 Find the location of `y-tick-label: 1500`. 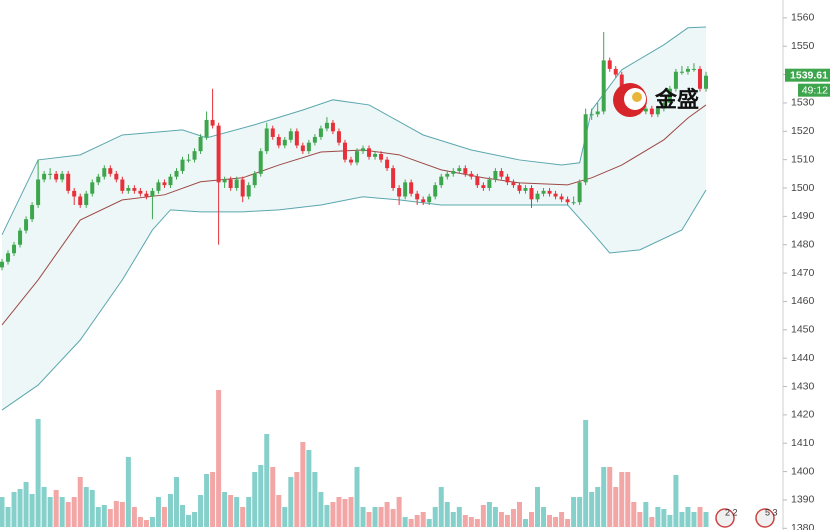

y-tick-label: 1500 is located at coordinates (803, 188).